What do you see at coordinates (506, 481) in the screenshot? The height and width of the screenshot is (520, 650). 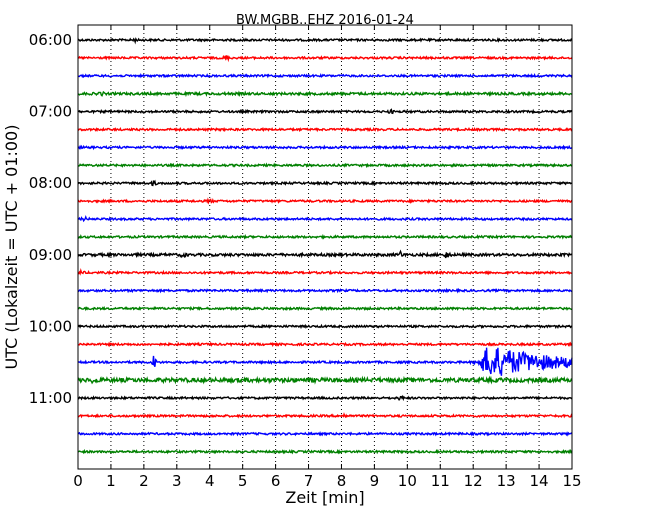 I see `x-tick-label: 13` at bounding box center [506, 481].